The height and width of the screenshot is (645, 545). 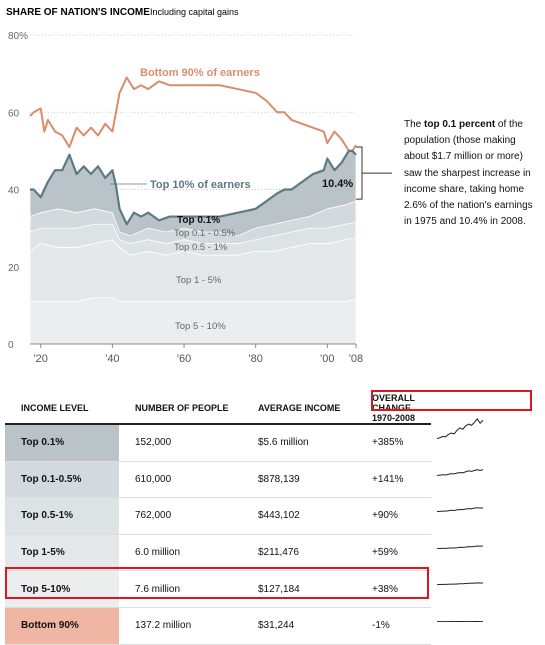 What do you see at coordinates (337, 184) in the screenshot?
I see `label-end-value: 10.4%` at bounding box center [337, 184].